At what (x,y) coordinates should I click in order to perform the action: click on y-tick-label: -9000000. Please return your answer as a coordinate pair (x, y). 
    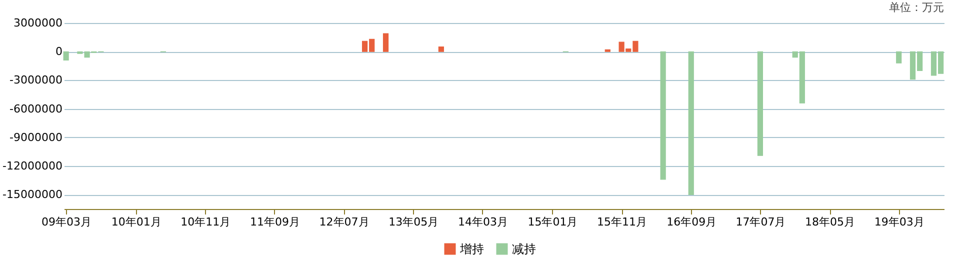
    Looking at the image, I should click on (36, 137).